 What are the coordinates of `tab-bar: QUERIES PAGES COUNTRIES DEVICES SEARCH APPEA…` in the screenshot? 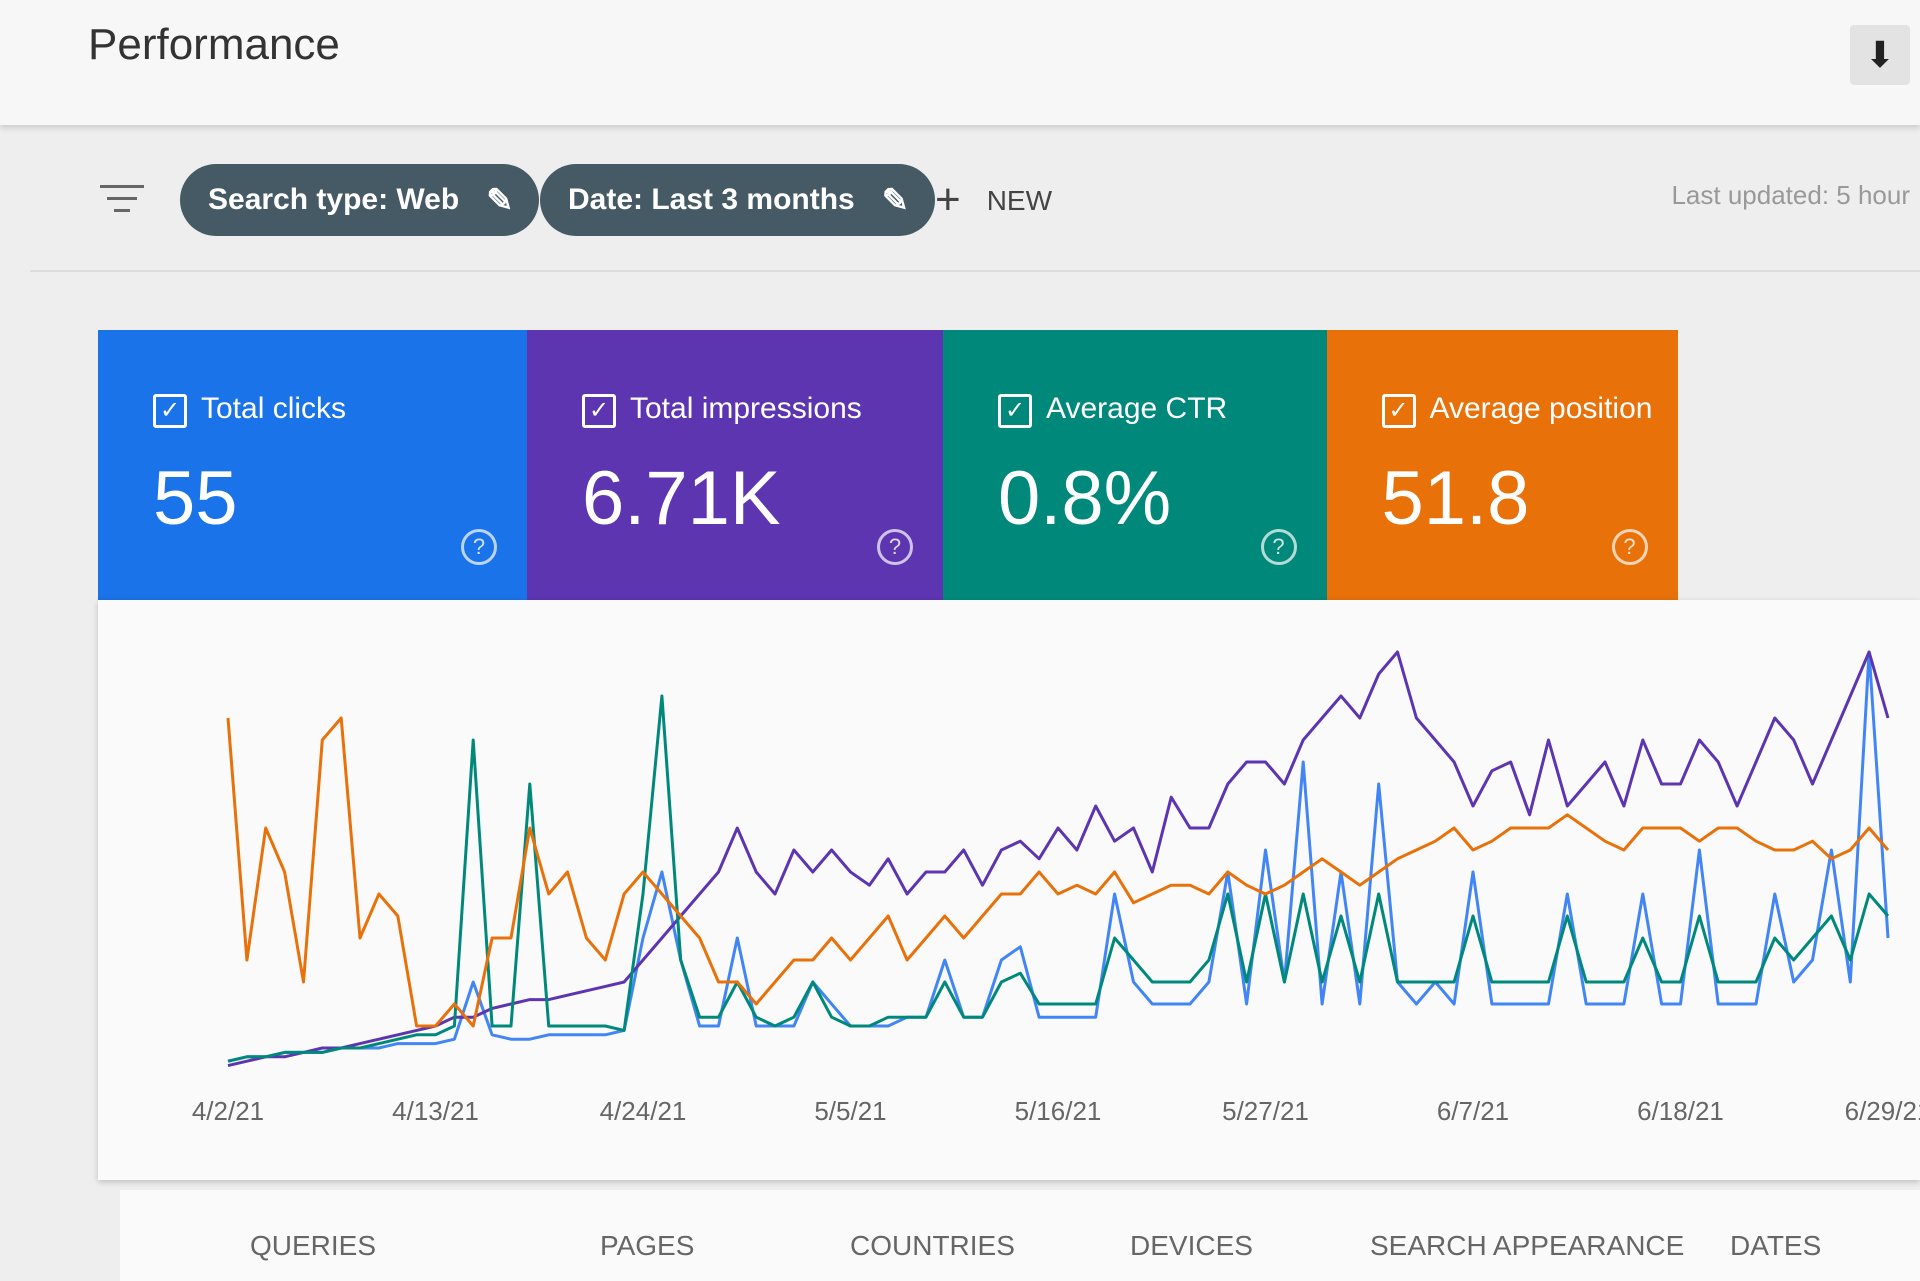 It's located at (1020, 1235).